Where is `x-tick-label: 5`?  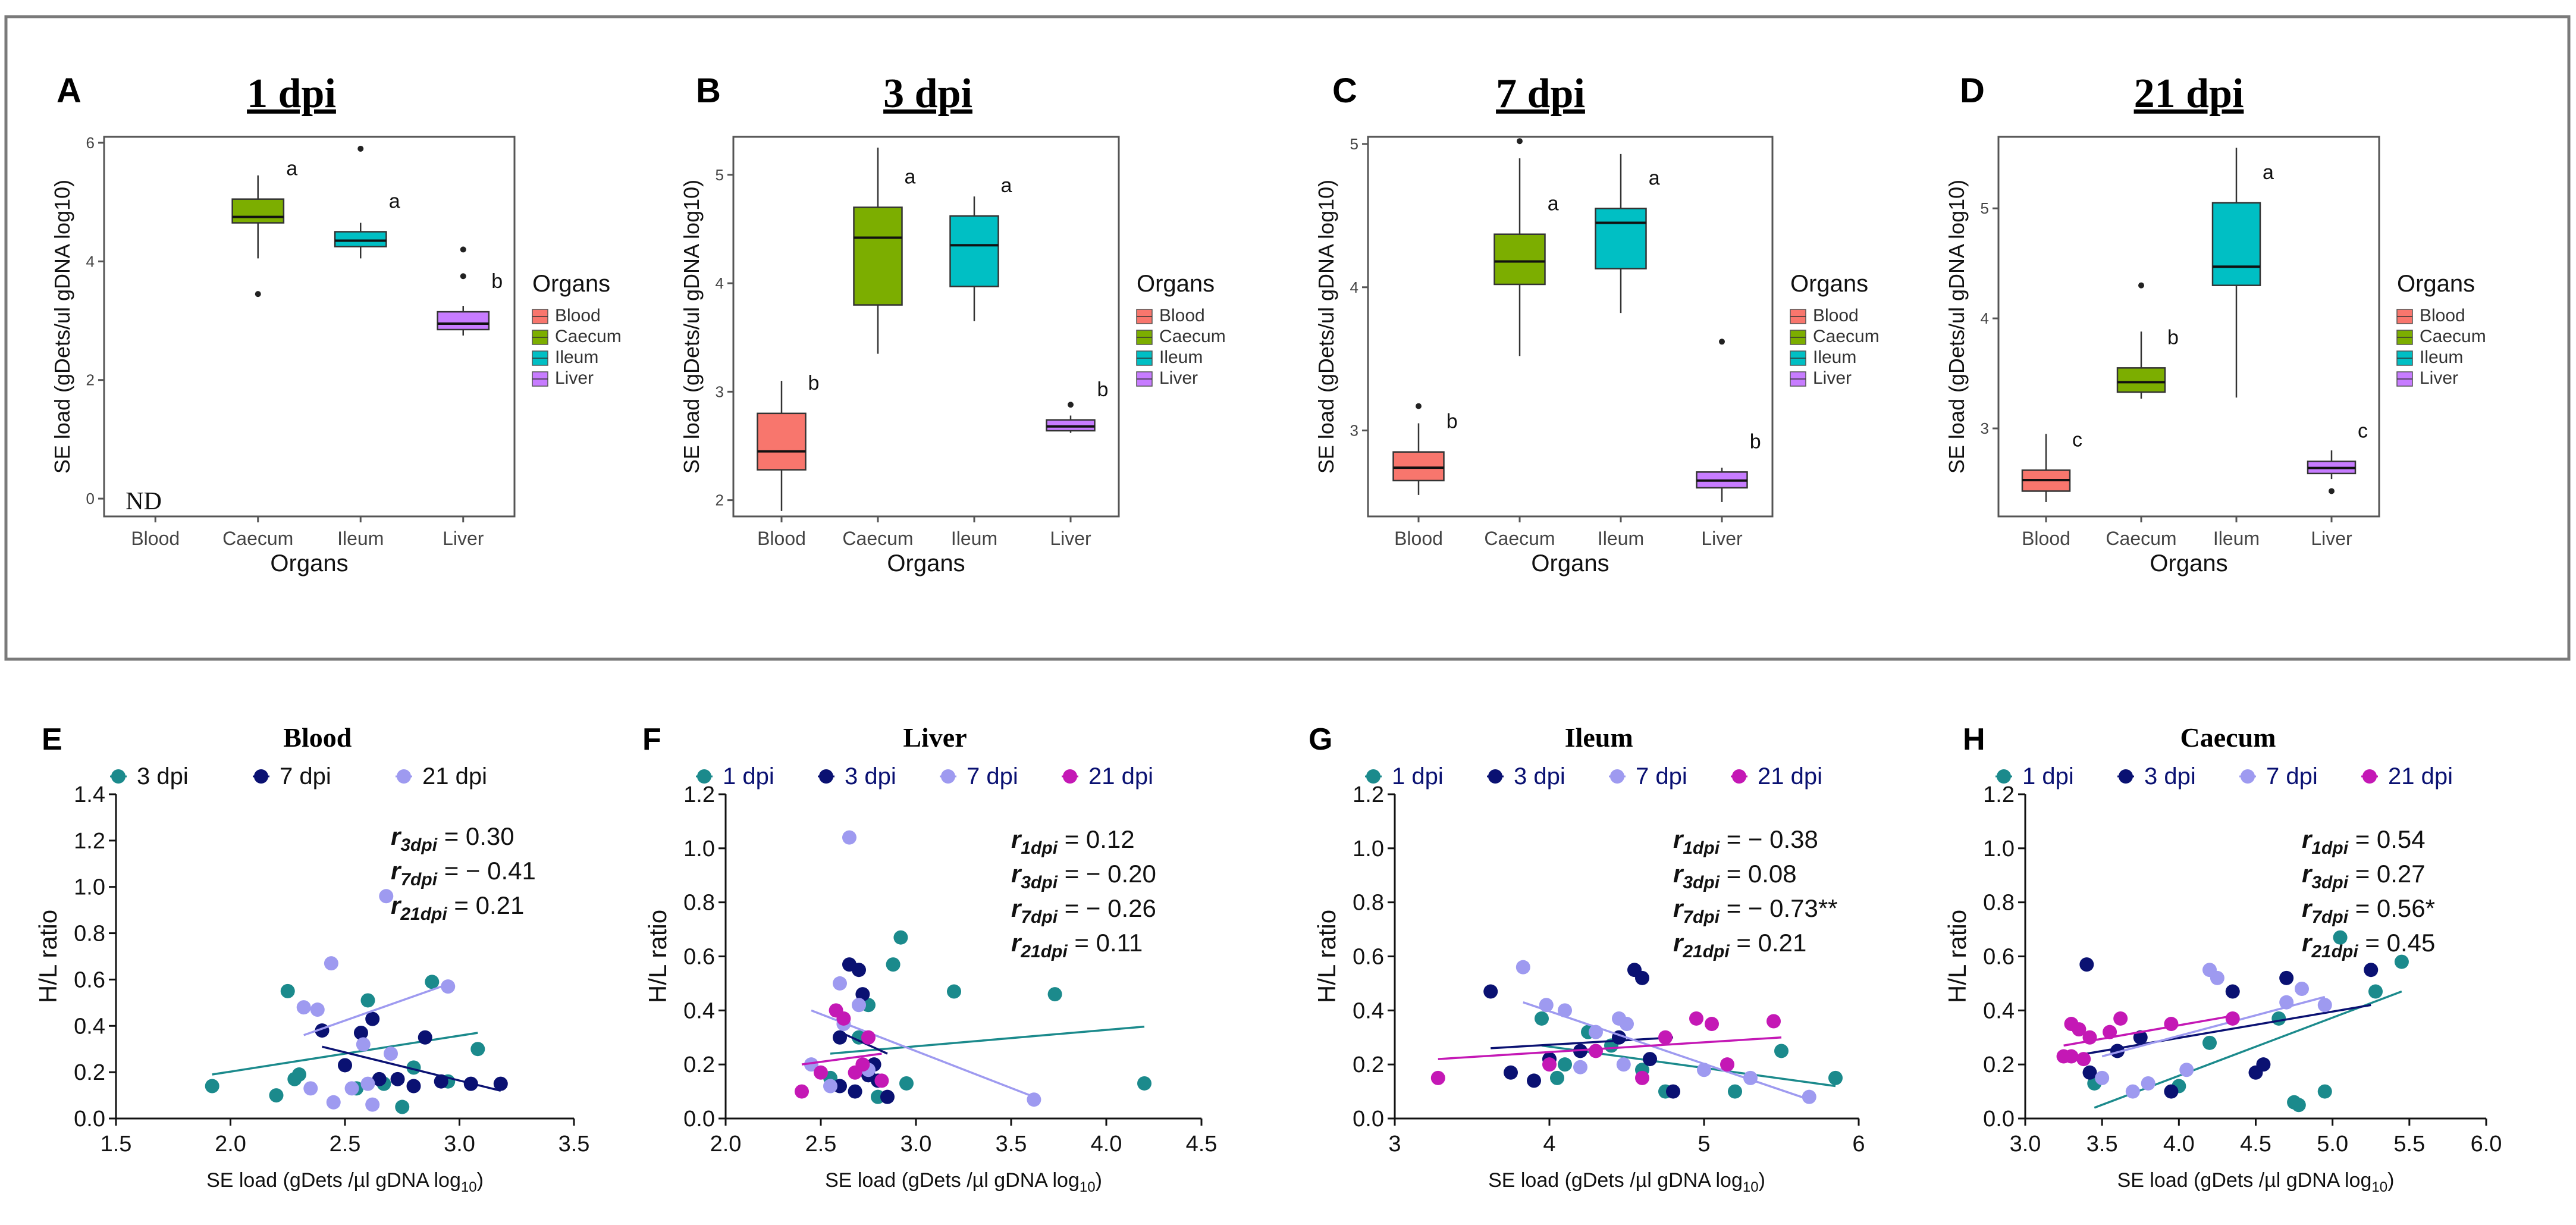 x-tick-label: 5 is located at coordinates (1704, 1144).